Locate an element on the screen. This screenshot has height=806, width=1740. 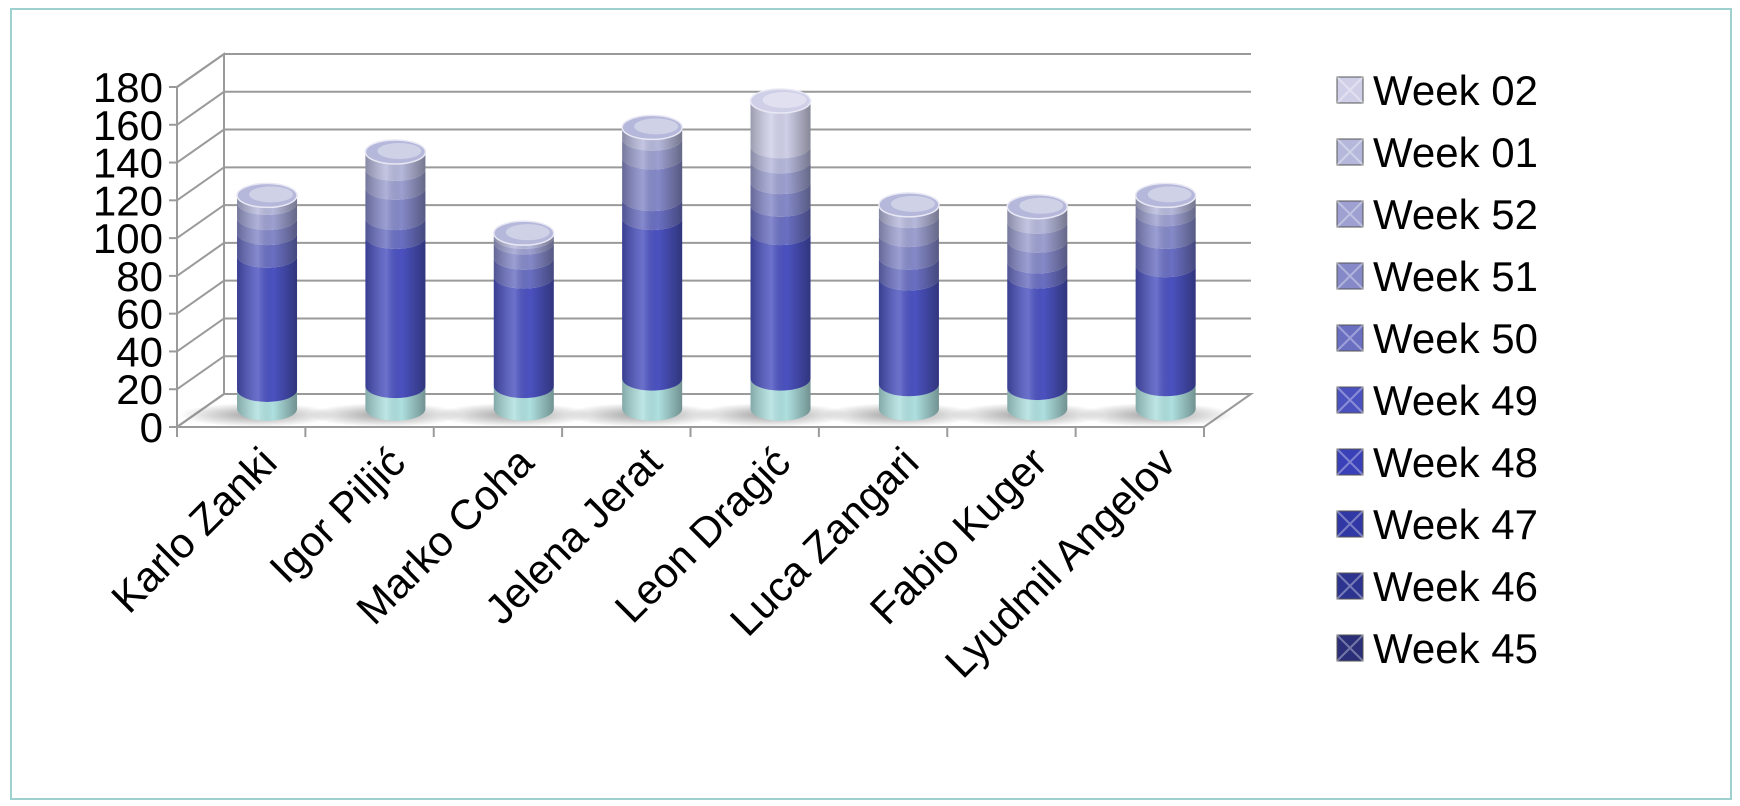
legend-item: Week 48 is located at coordinates (1437, 462).